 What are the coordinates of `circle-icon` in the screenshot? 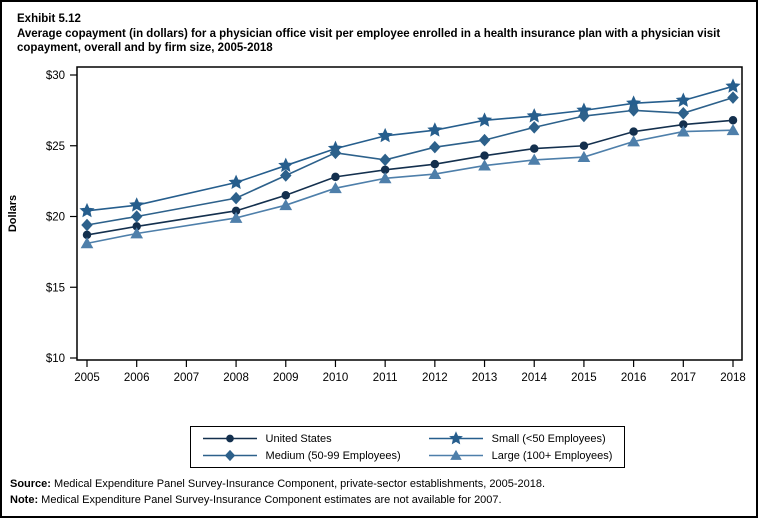 It's located at (229, 438).